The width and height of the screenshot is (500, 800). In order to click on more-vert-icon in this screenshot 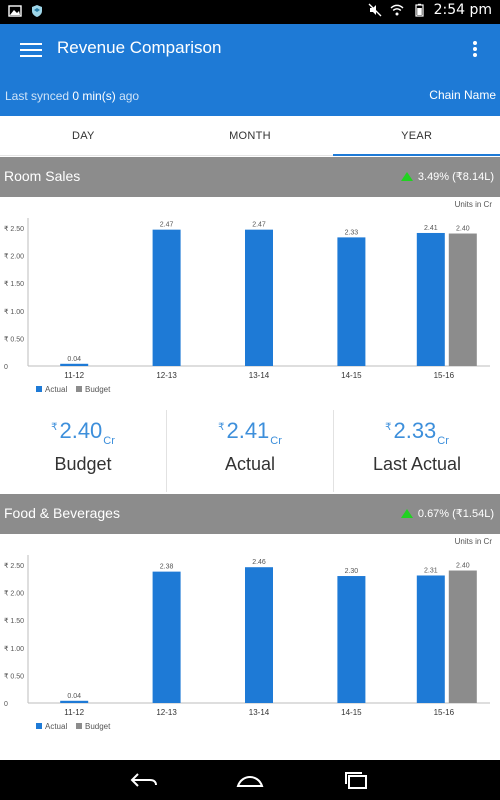, I will do `click(475, 51)`.